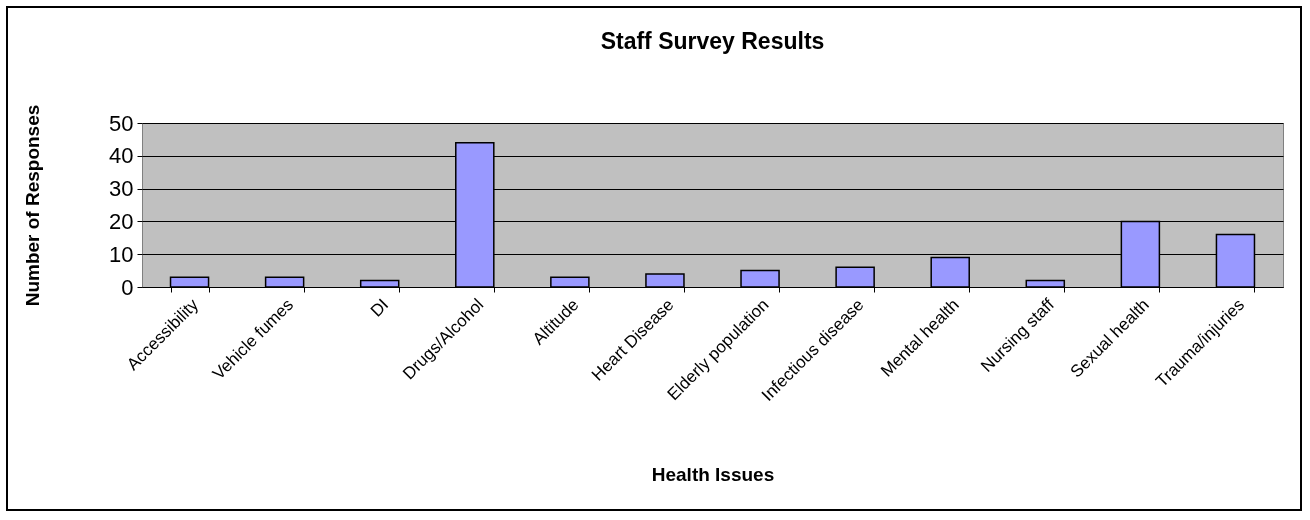  What do you see at coordinates (121, 221) in the screenshot?
I see `y-tick-label: 20` at bounding box center [121, 221].